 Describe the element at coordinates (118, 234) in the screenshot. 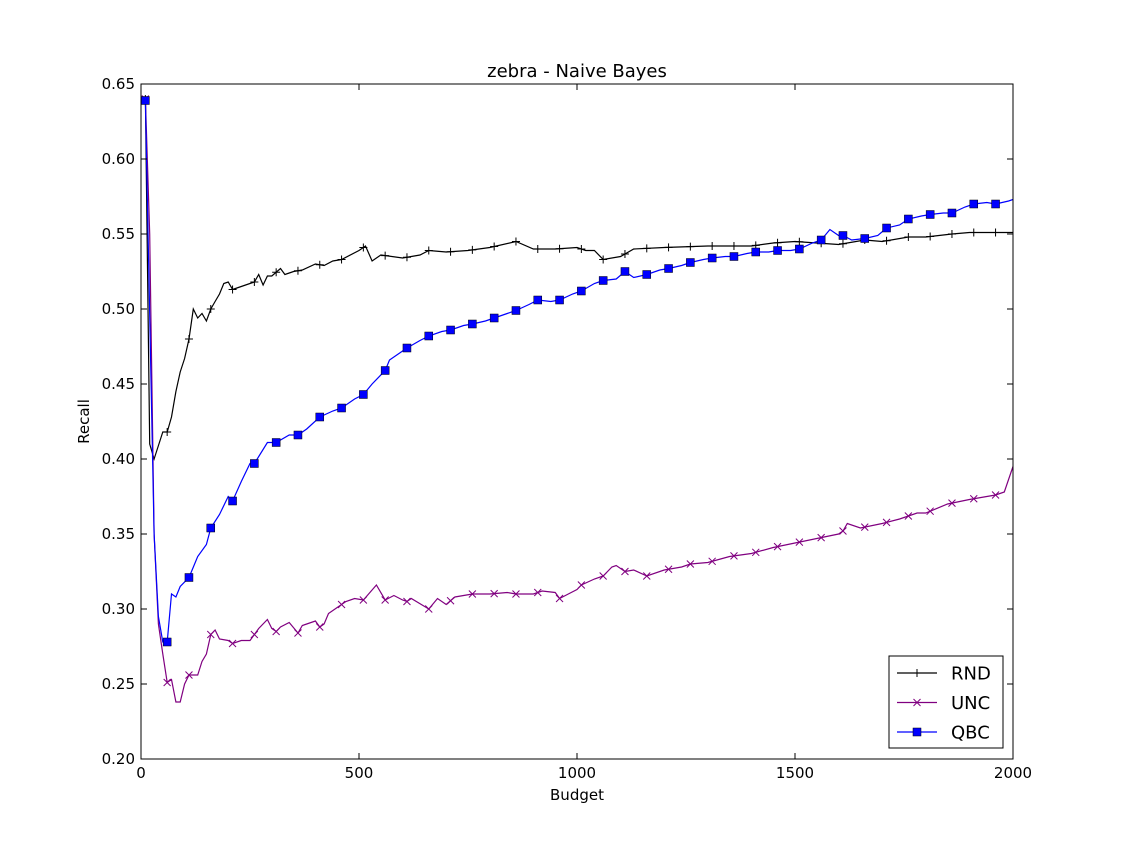

I see `y-tick-label: 0.55` at that location.